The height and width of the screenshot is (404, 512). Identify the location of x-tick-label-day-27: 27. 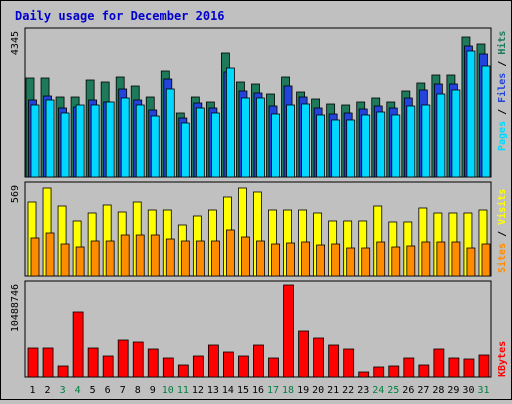
(423, 390).